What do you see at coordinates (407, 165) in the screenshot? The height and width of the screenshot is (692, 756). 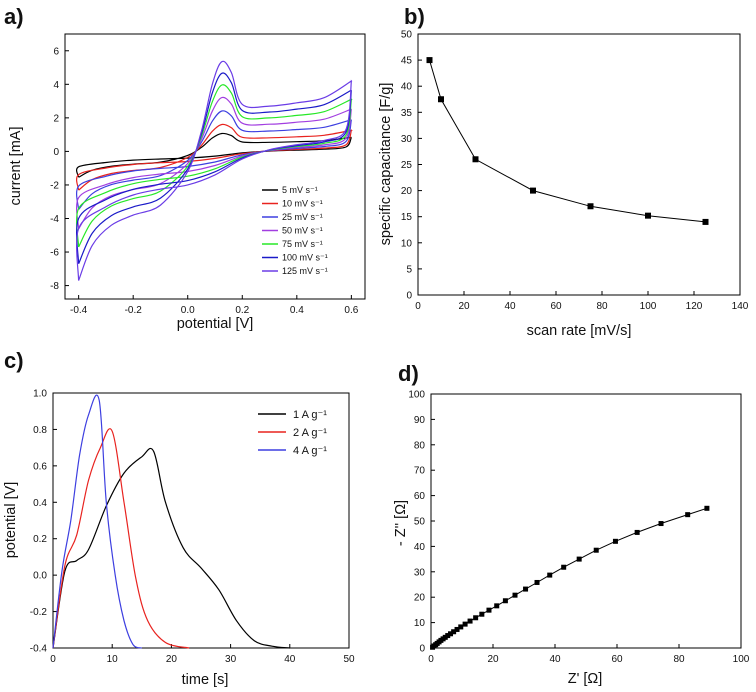 I see `panel-b-ytick-label: 25` at bounding box center [407, 165].